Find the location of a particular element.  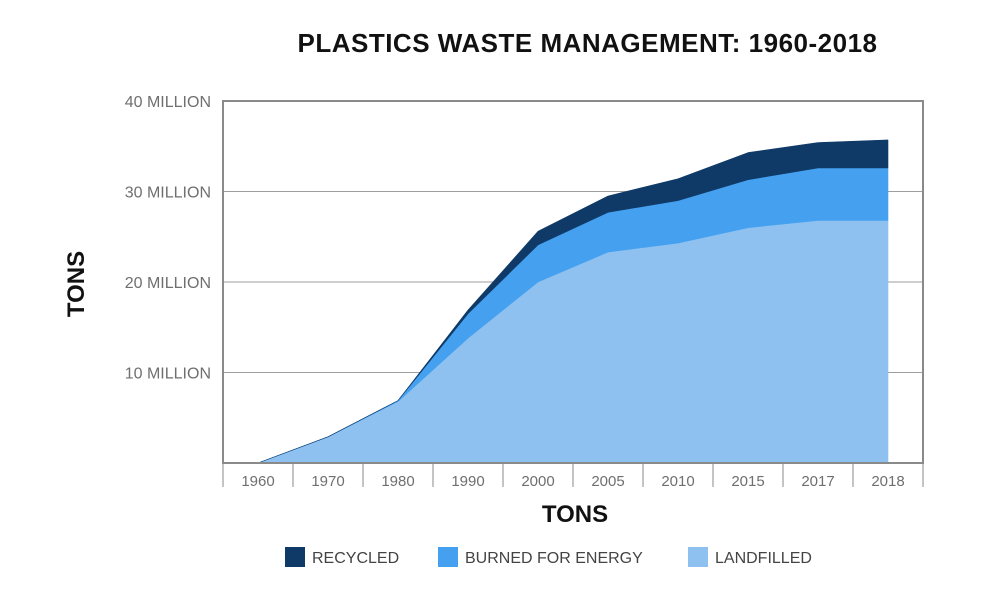

x-tick-label: 2018 is located at coordinates (887, 481).